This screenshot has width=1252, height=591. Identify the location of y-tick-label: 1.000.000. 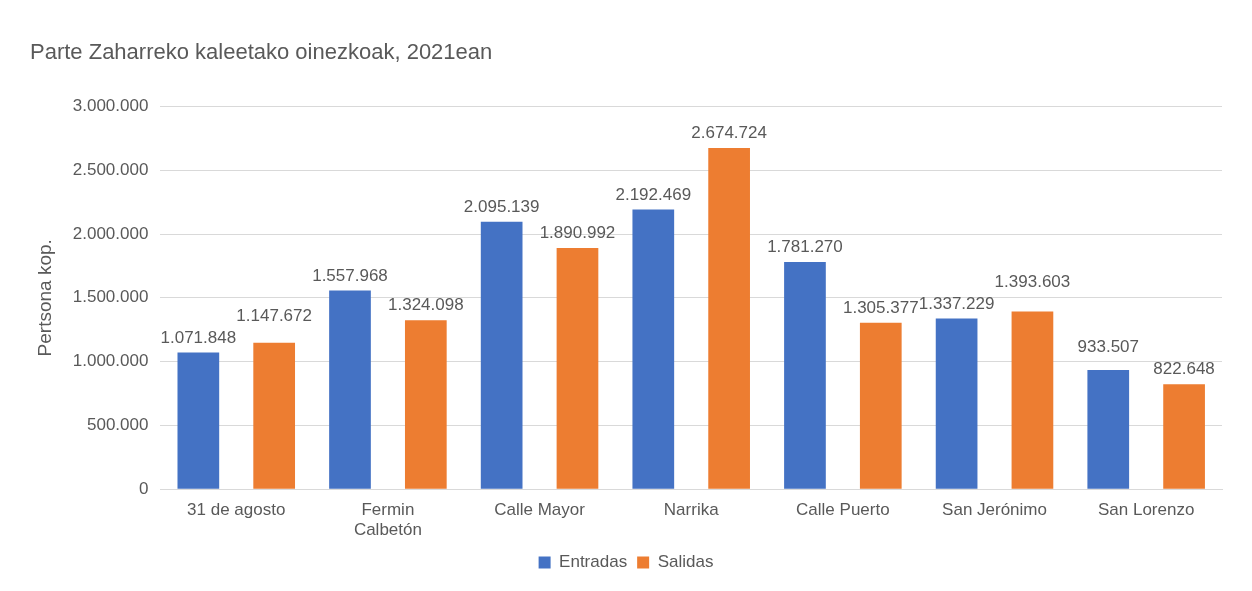
(110, 361).